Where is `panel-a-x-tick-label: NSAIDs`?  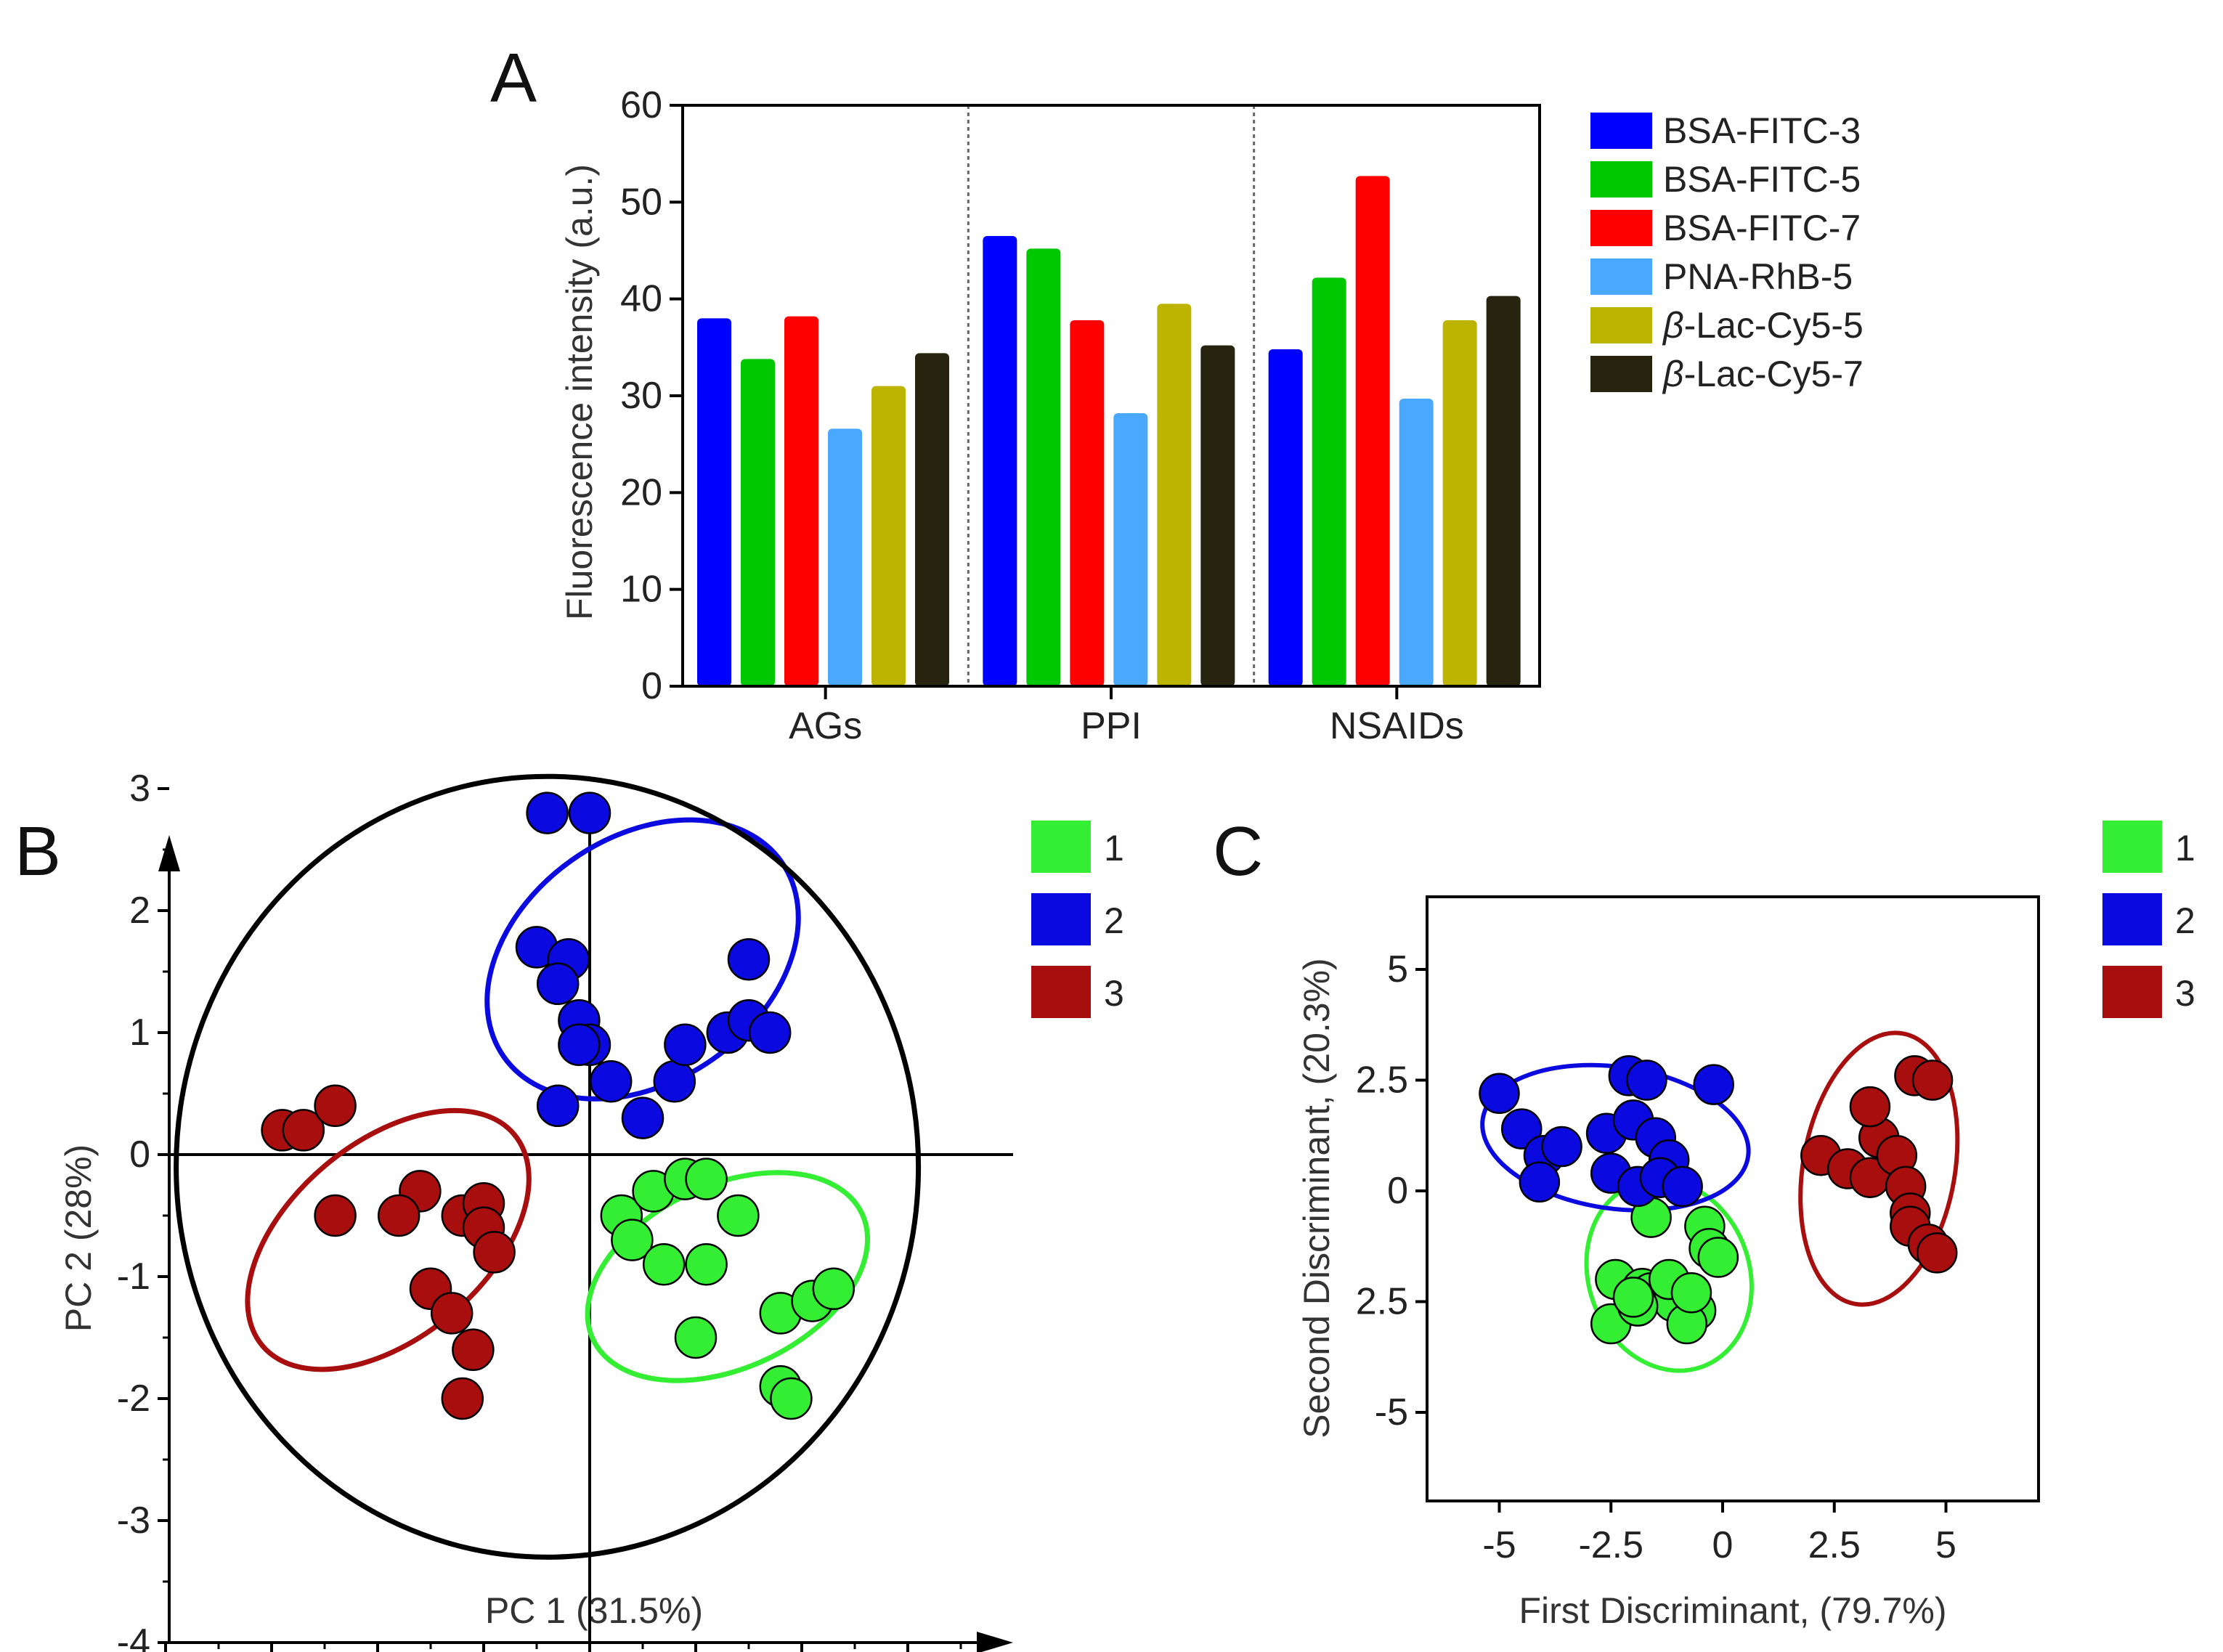
panel-a-x-tick-label: NSAIDs is located at coordinates (1397, 726).